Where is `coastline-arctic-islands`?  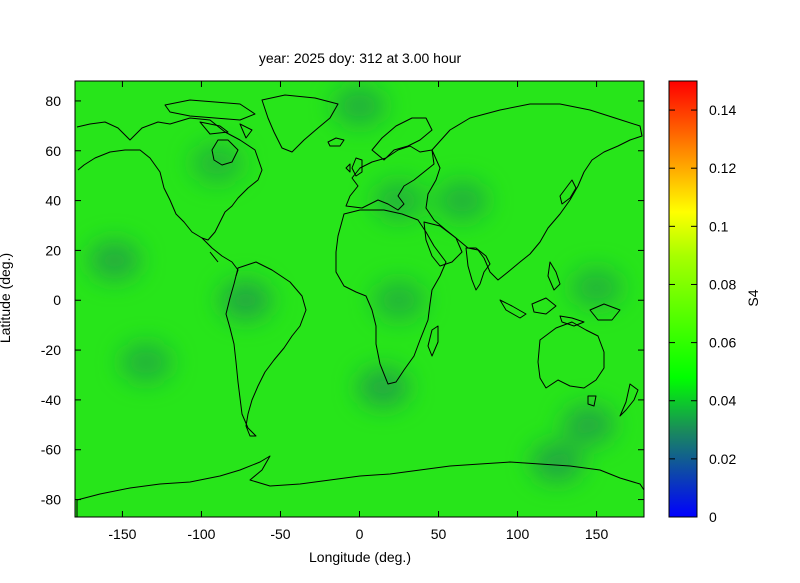
coastline-arctic-islands is located at coordinates (210, 119).